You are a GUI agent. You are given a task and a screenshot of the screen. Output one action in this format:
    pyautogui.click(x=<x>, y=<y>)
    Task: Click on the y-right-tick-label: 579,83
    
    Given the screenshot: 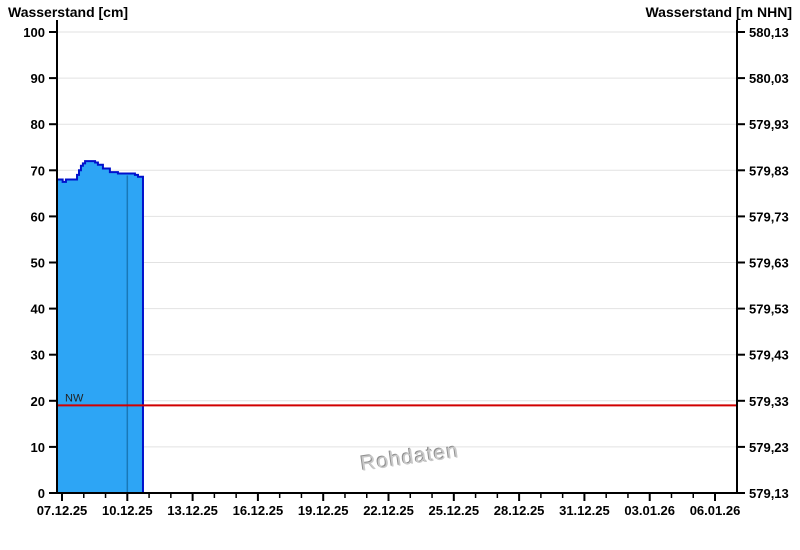 What is the action you would take?
    pyautogui.click(x=769, y=170)
    